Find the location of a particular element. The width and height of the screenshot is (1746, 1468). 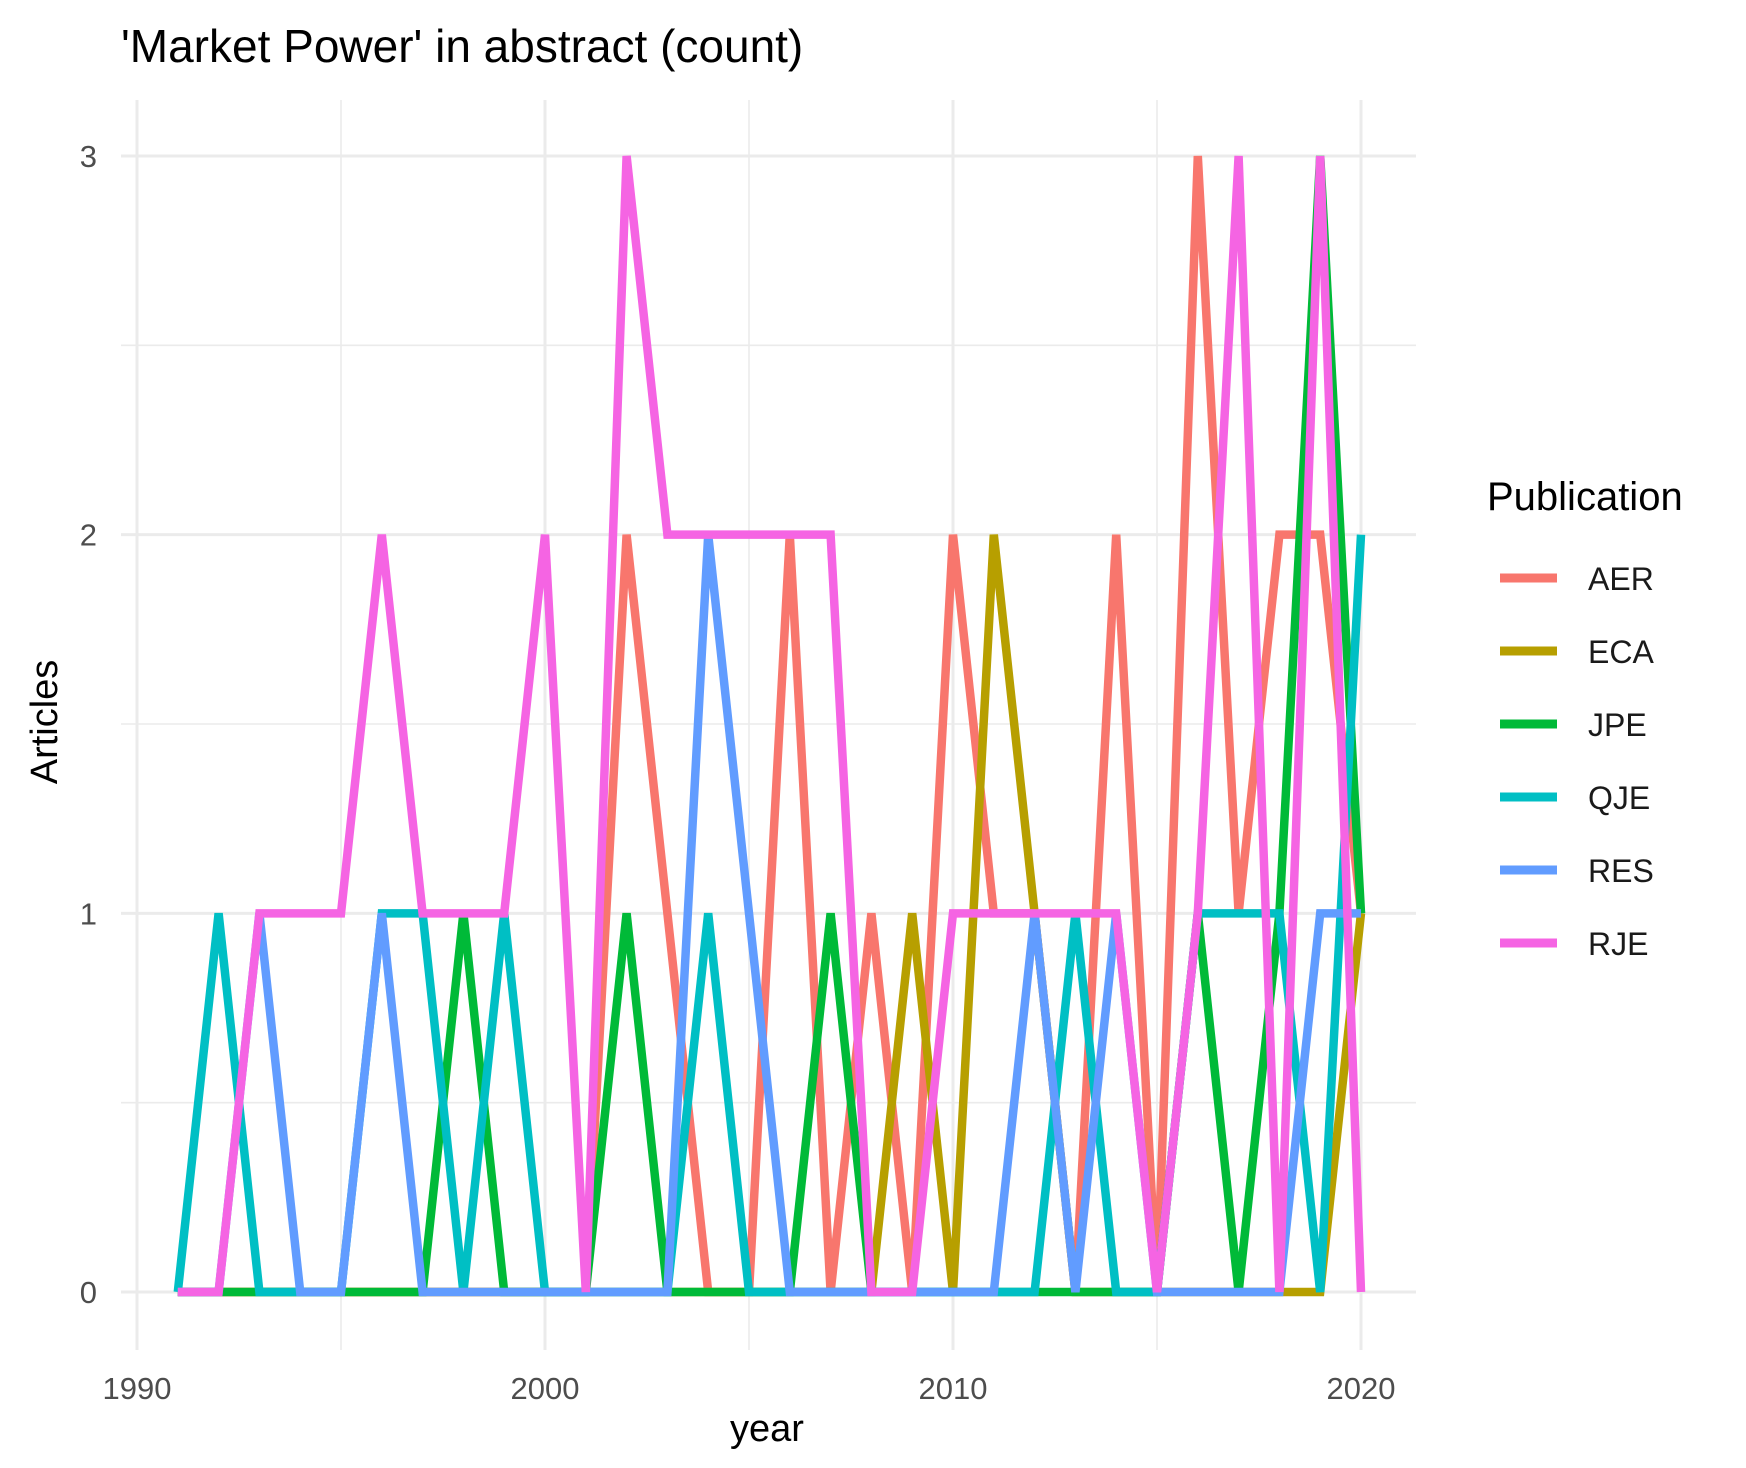

y-tick-label: 2 is located at coordinates (88, 535).